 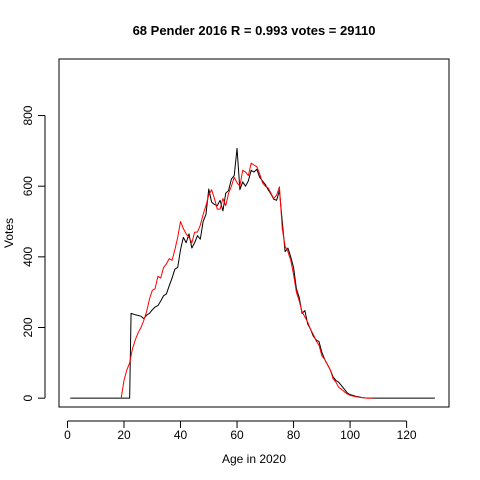 What do you see at coordinates (124, 435) in the screenshot?
I see `x-tick-label: 20` at bounding box center [124, 435].